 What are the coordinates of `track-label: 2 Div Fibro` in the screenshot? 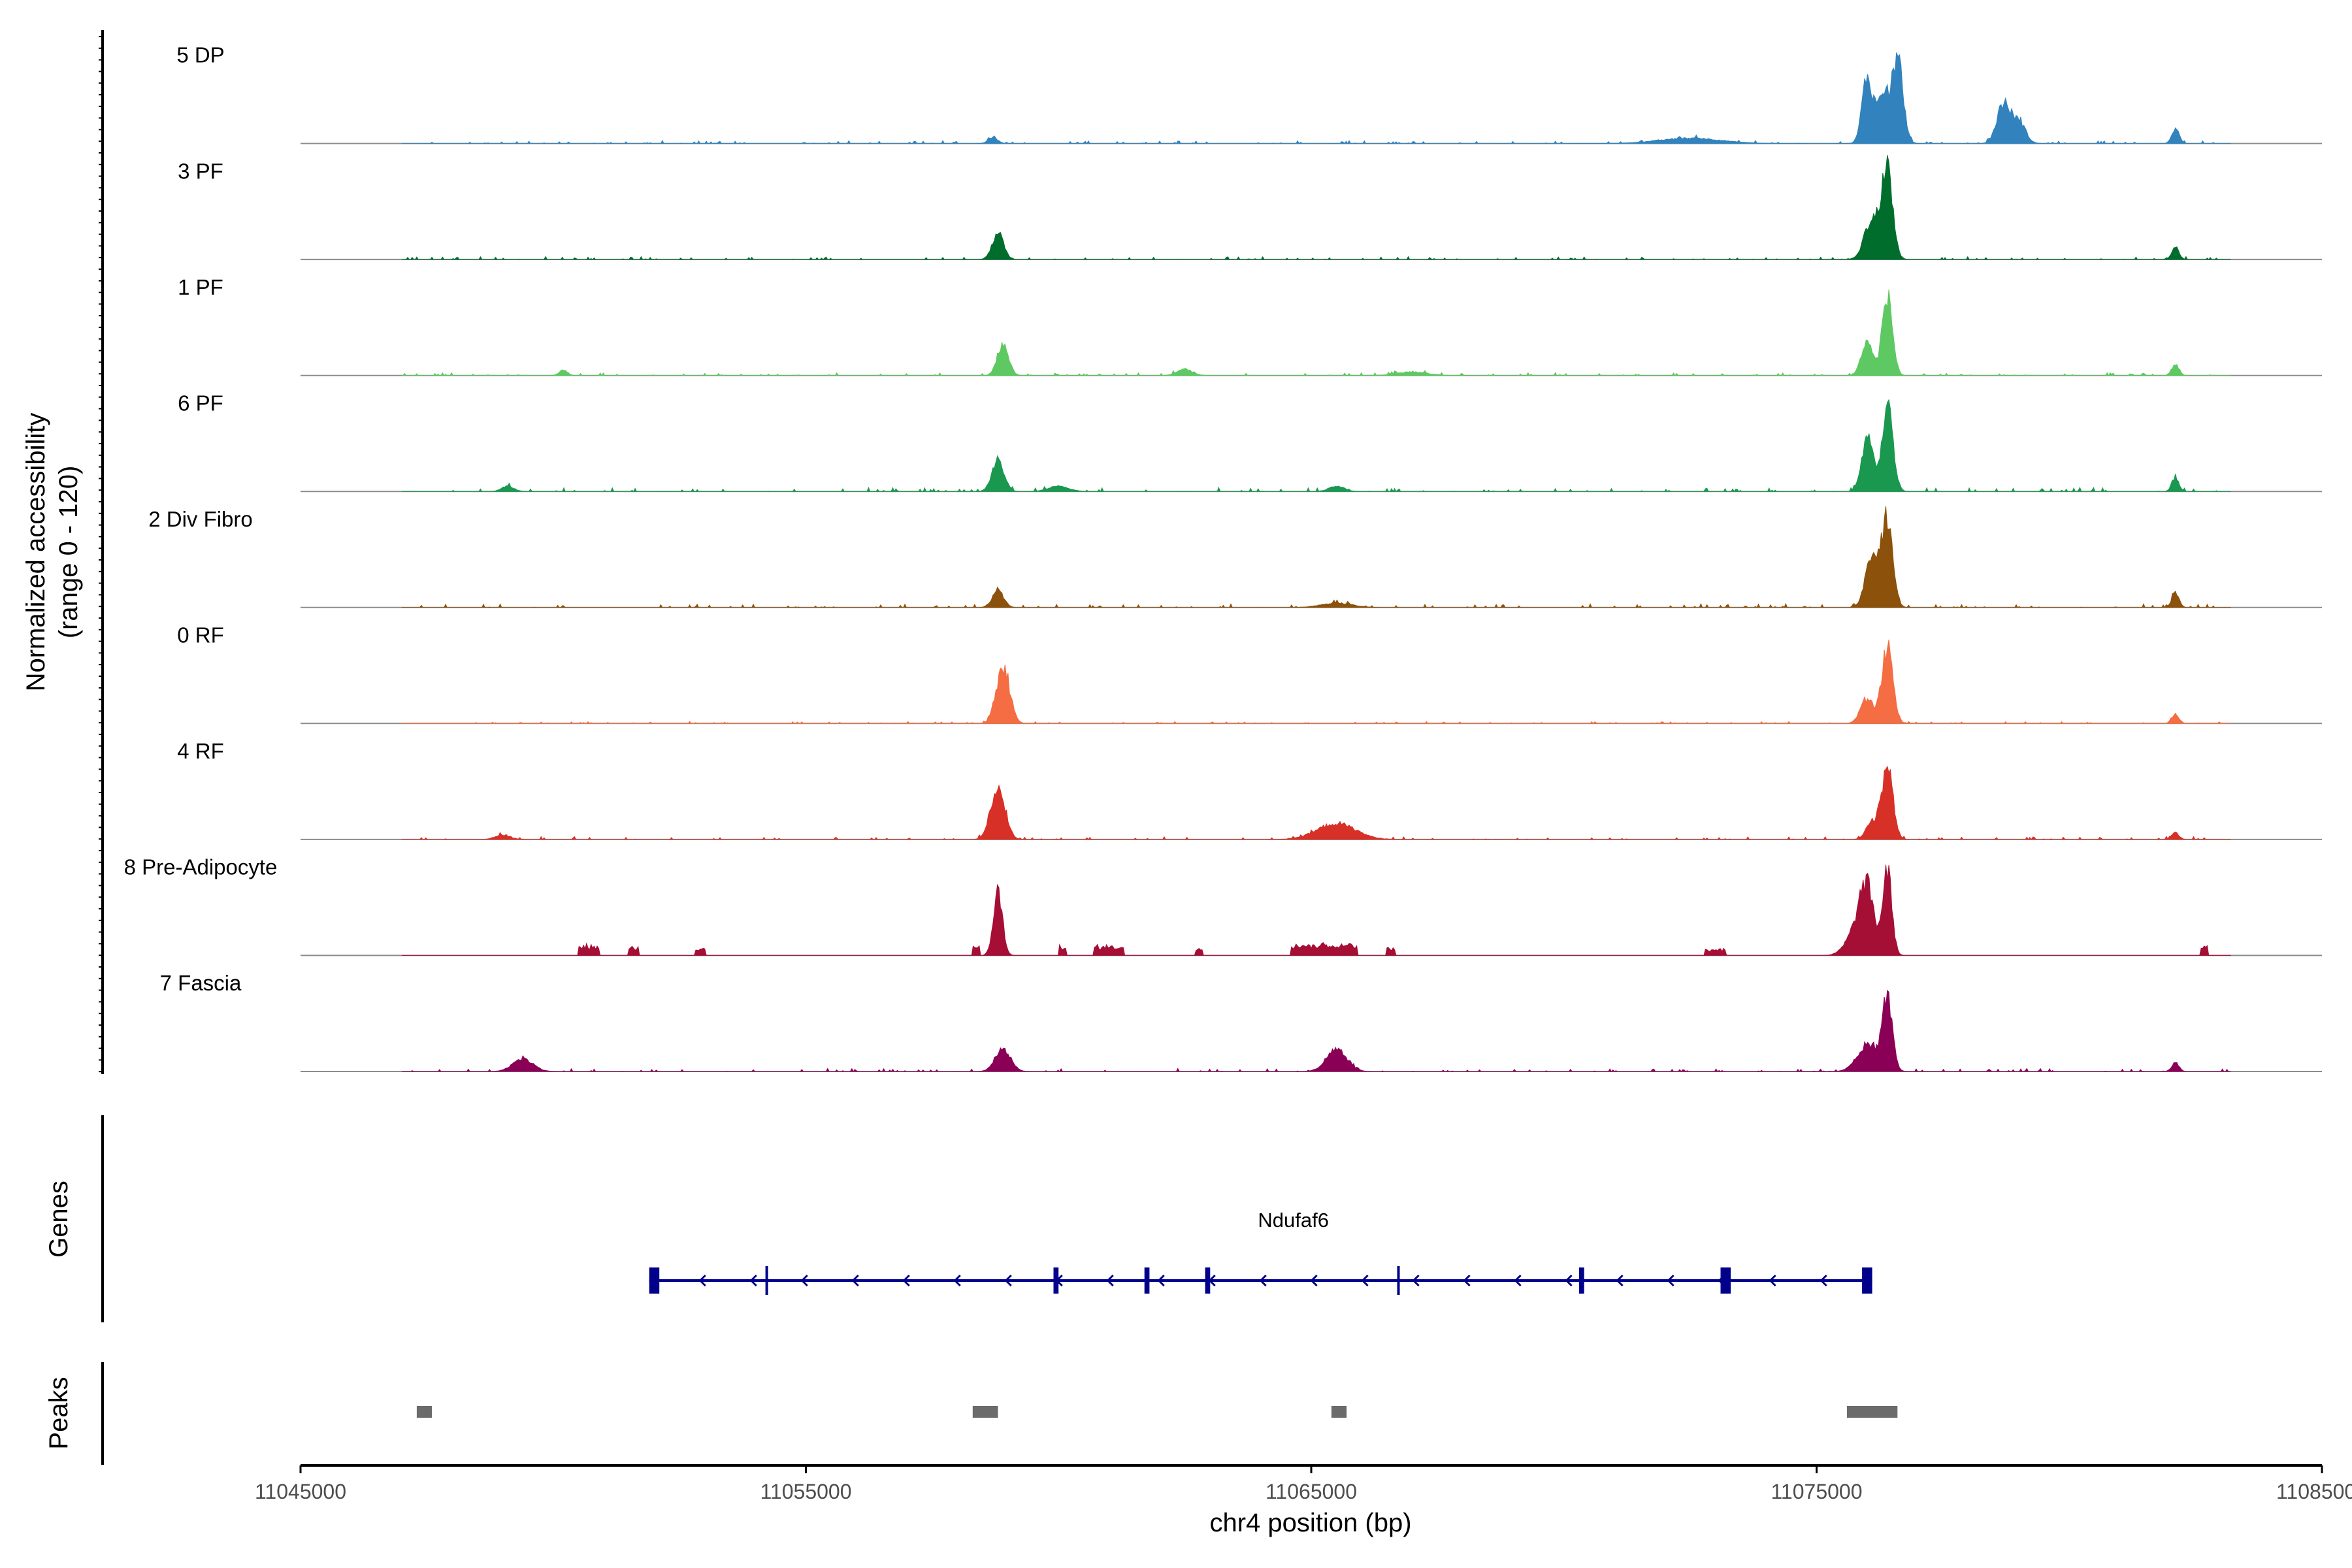 It's located at (200, 519).